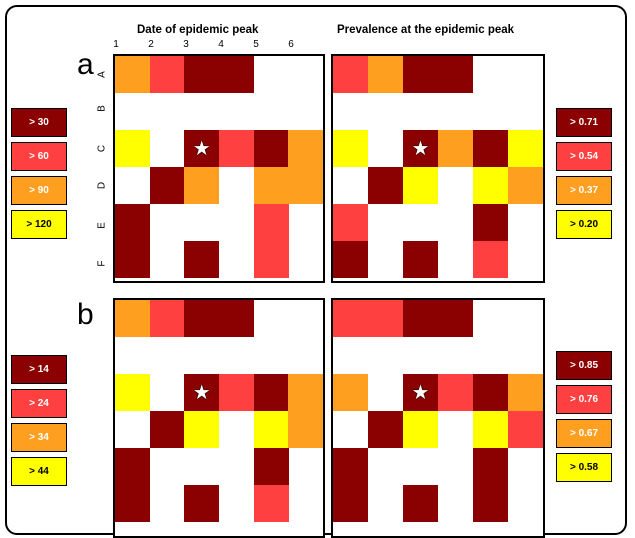  What do you see at coordinates (584, 190) in the screenshot?
I see `legend-a-right-item: > 0.37` at bounding box center [584, 190].